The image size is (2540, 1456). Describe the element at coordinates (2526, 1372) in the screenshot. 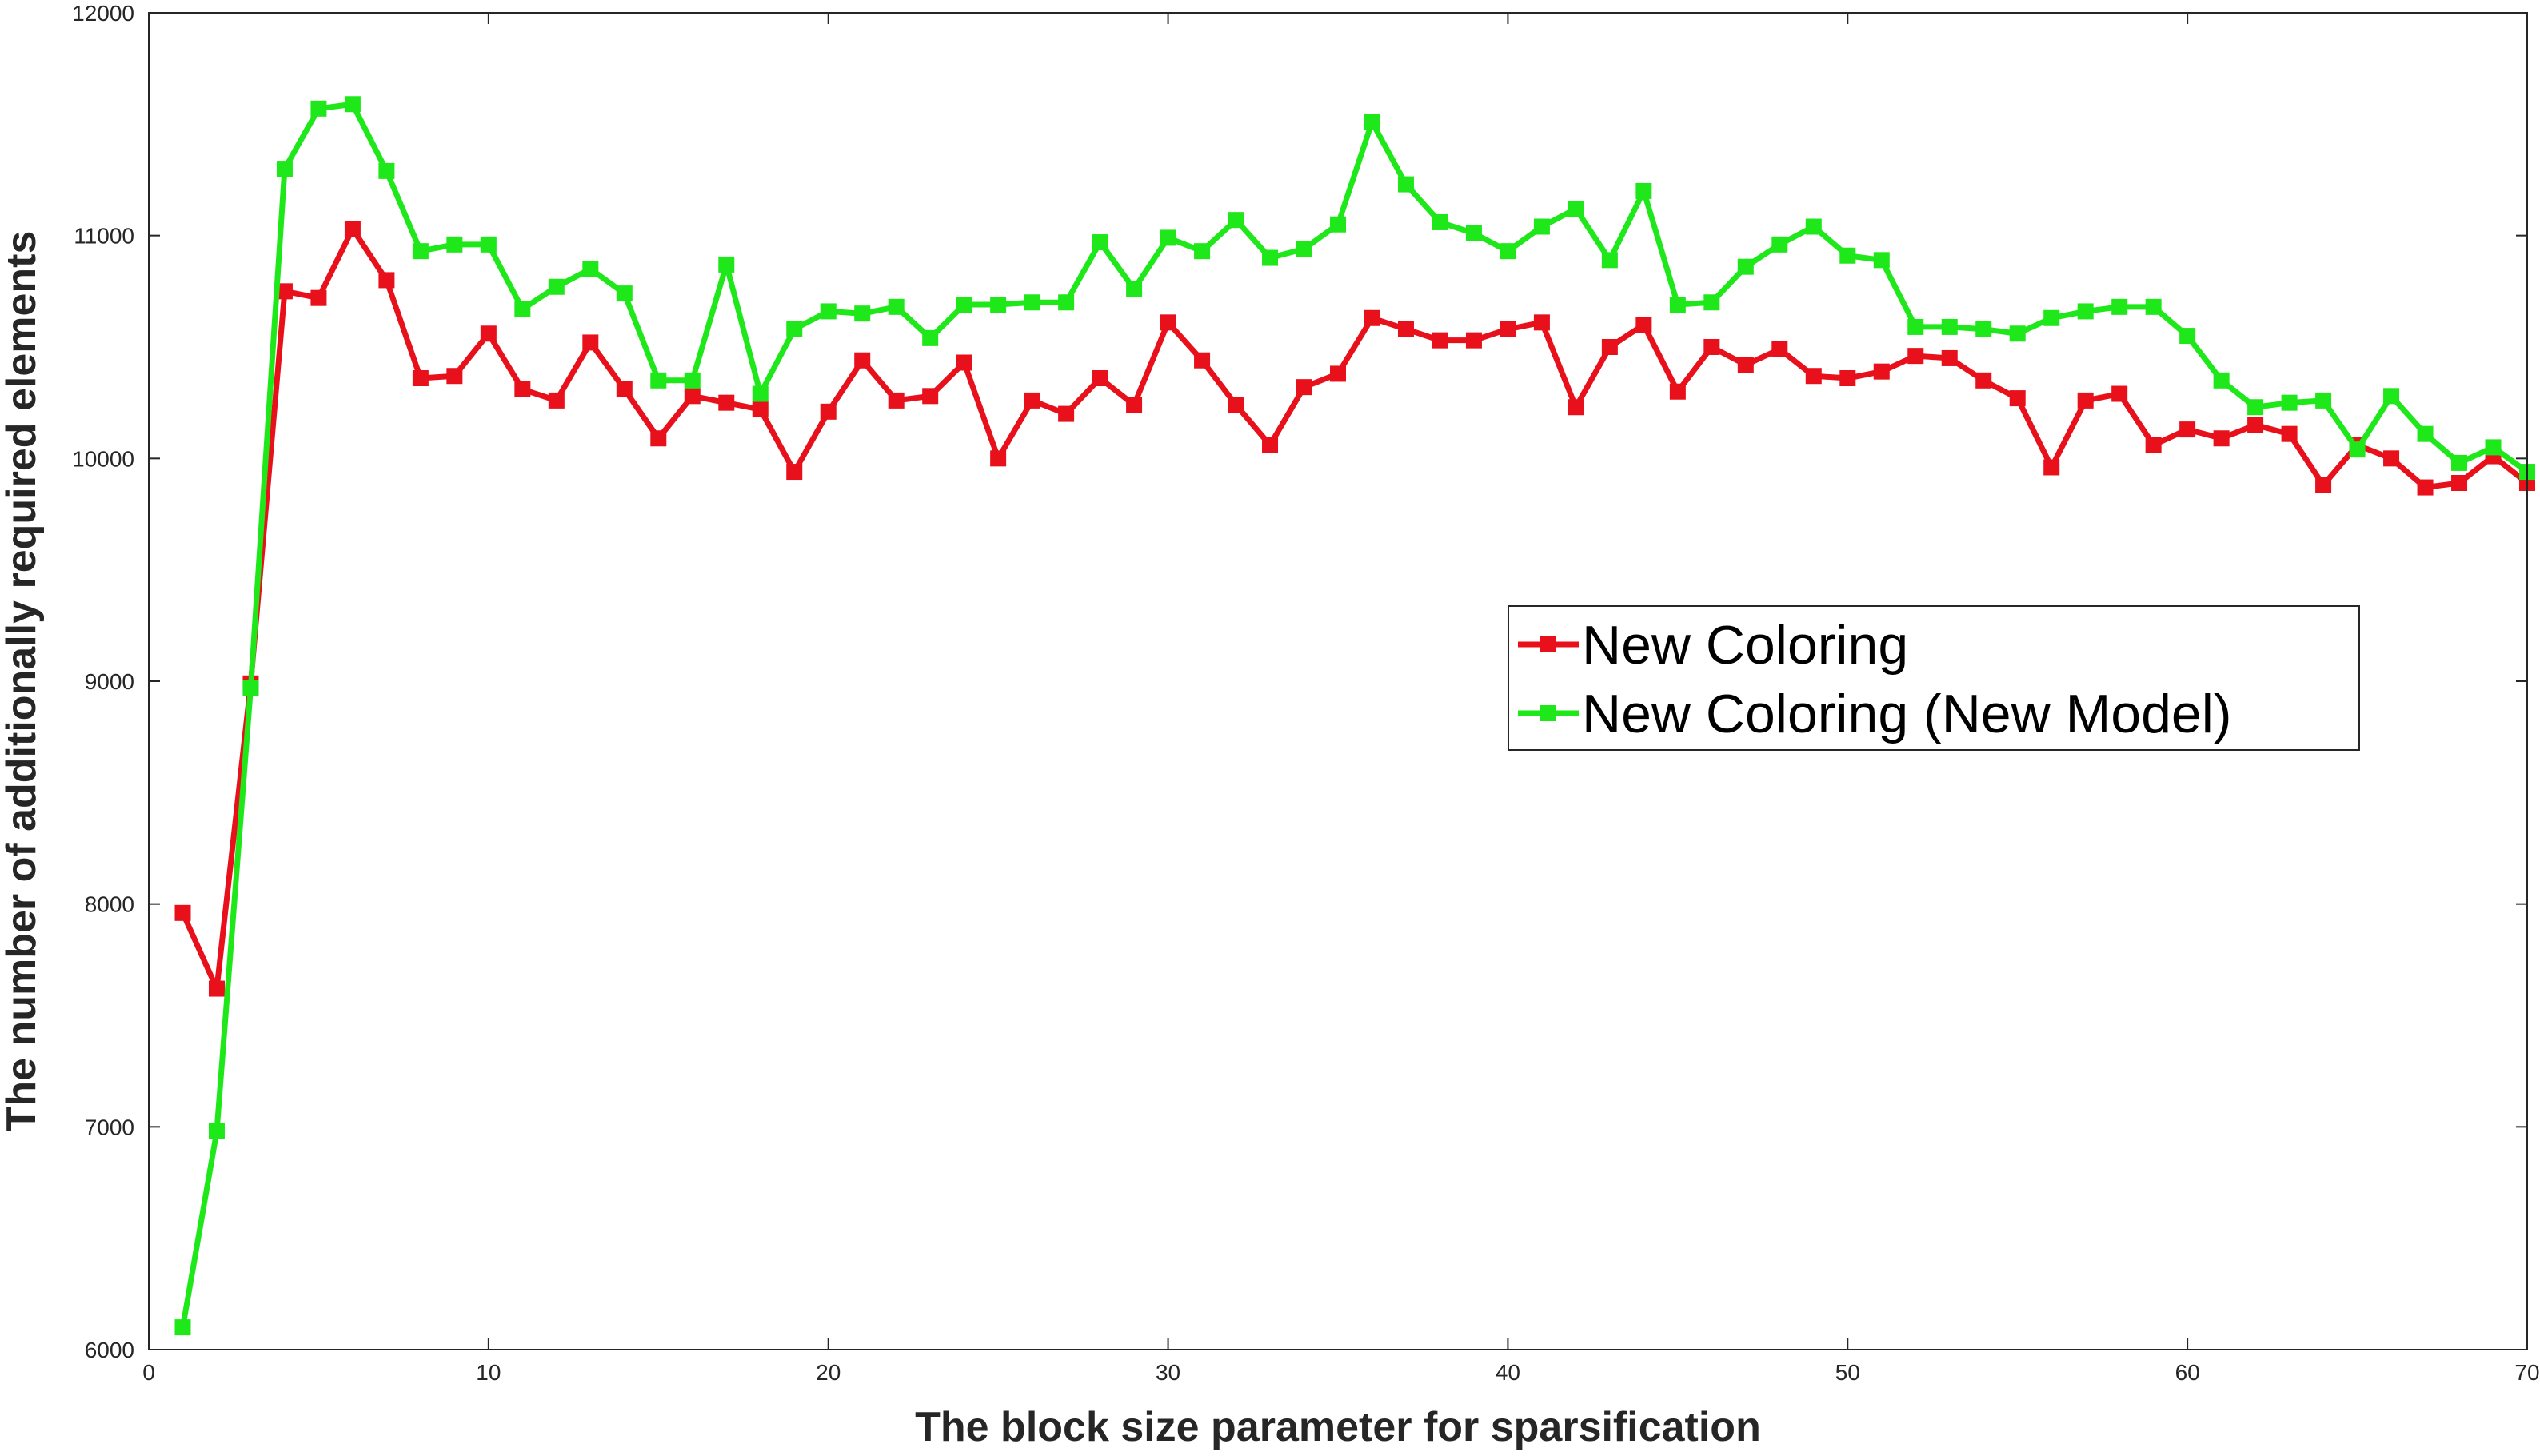

I see `x-tick-label: 70` at that location.